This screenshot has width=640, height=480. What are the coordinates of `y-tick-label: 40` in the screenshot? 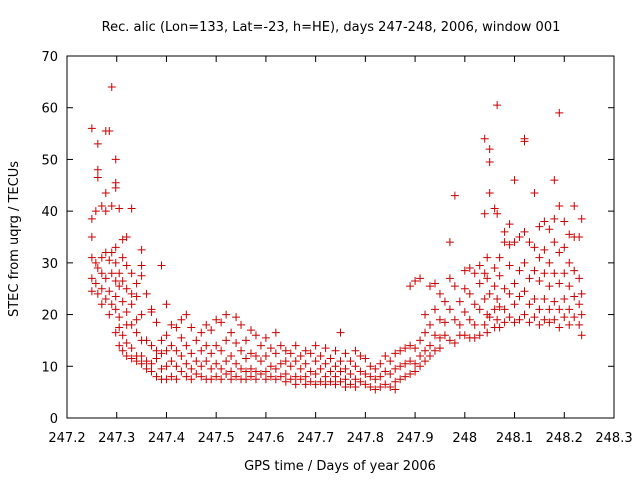 It's located at (49, 212).